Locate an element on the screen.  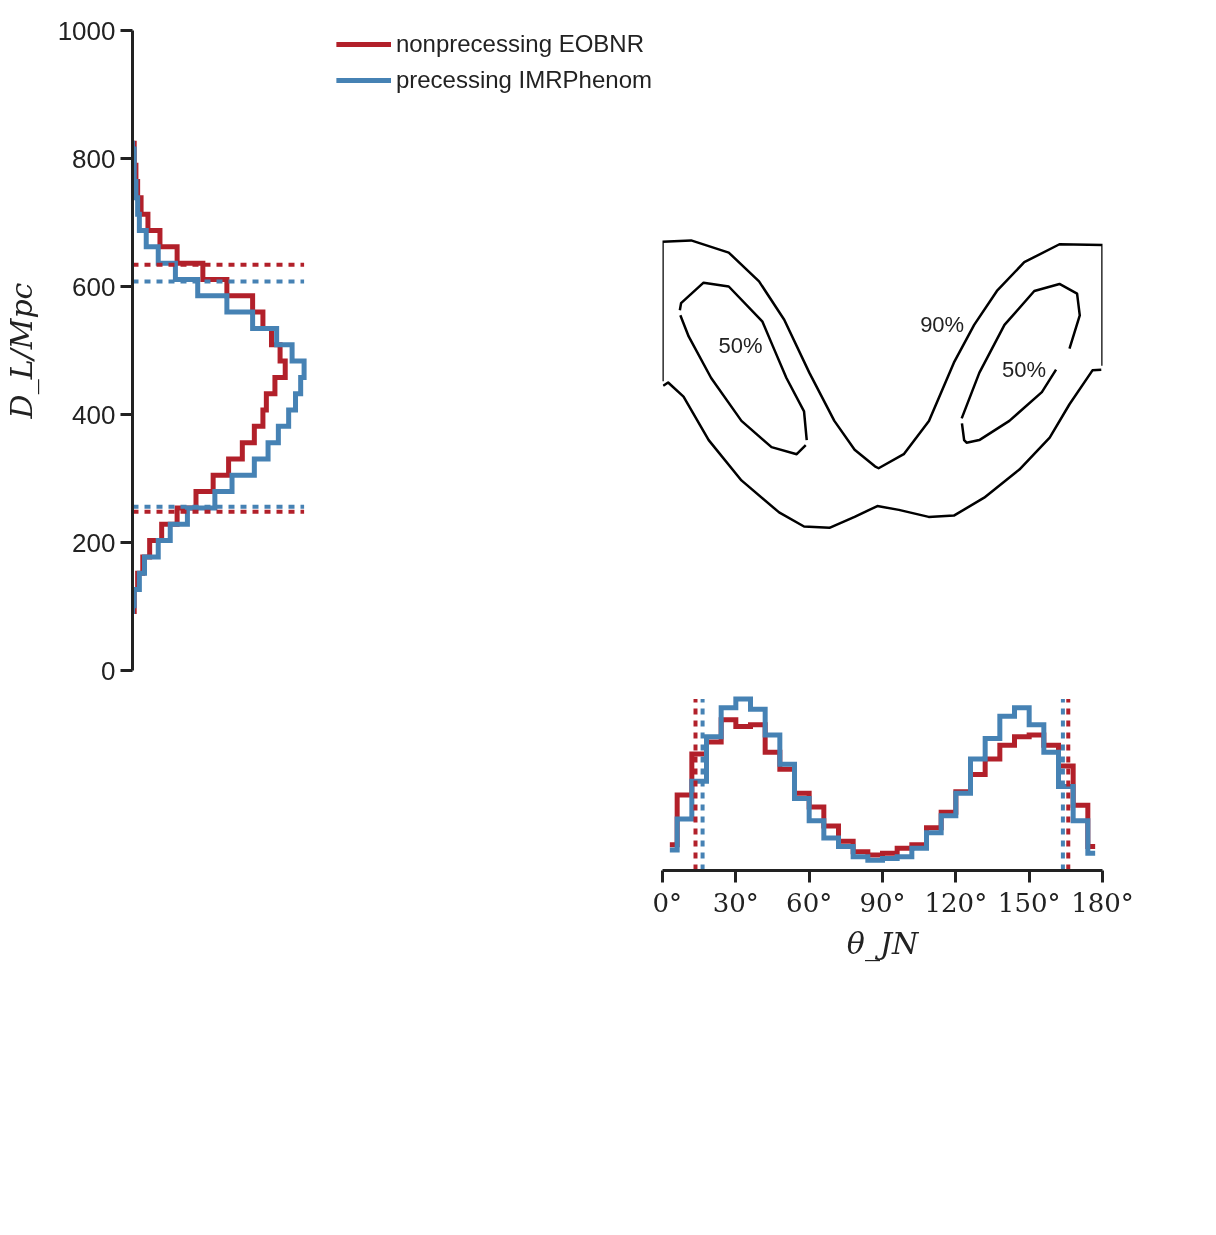
y-tick-label: 400 is located at coordinates (94, 414).